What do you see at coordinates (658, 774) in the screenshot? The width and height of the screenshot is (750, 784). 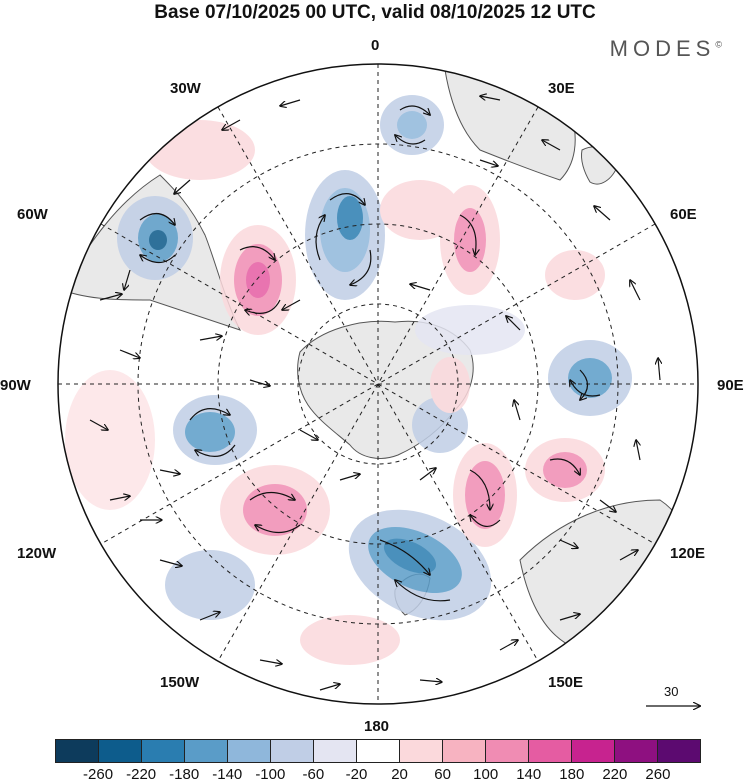 I see `colorbar-tick-label: 260` at bounding box center [658, 774].